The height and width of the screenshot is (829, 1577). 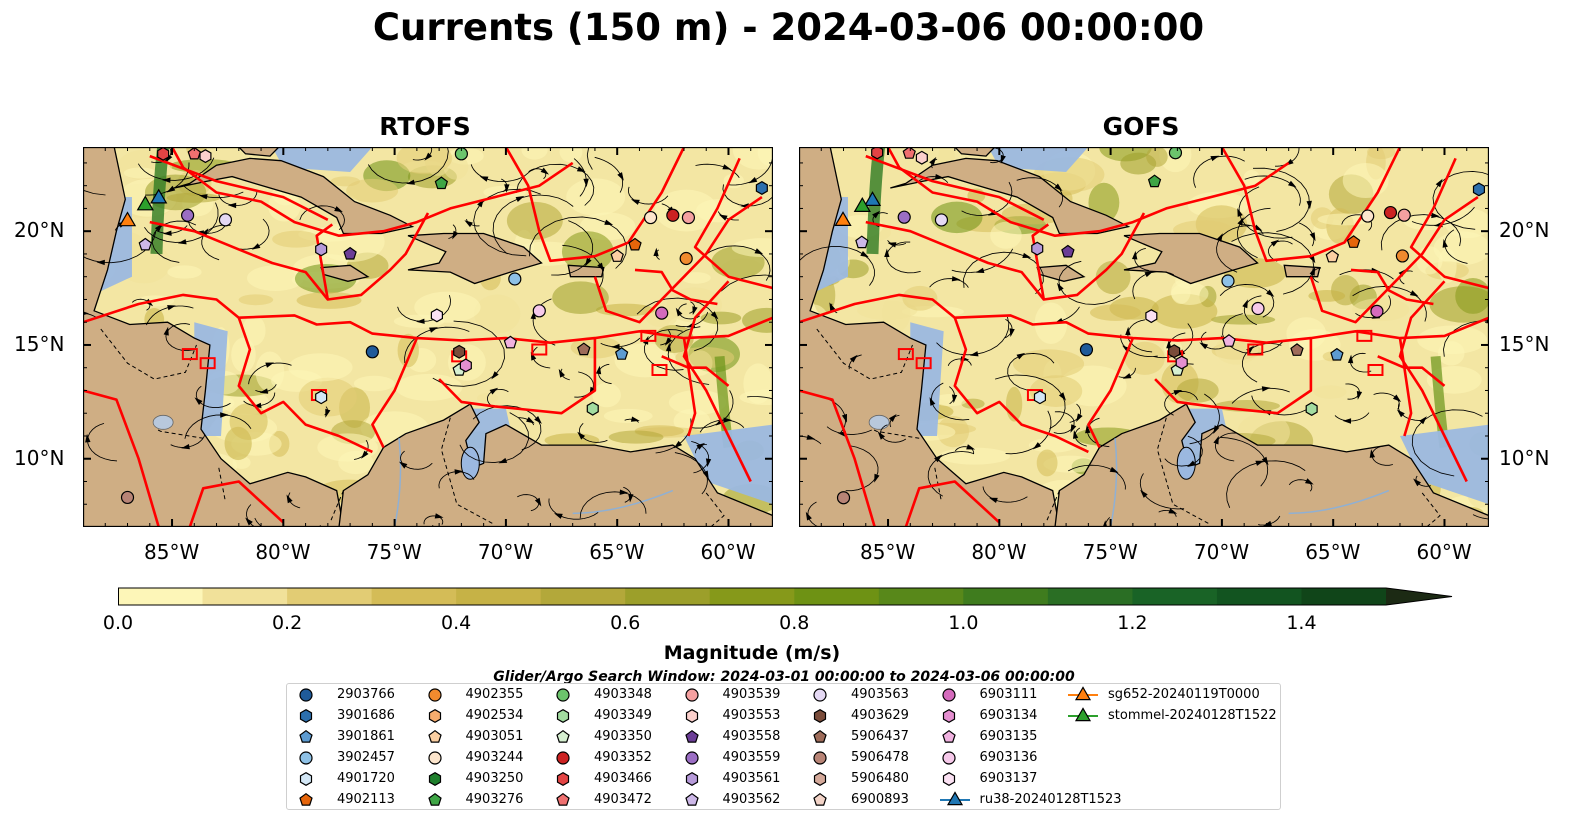 What do you see at coordinates (494, 799) in the screenshot?
I see `legend-label: 4903276` at bounding box center [494, 799].